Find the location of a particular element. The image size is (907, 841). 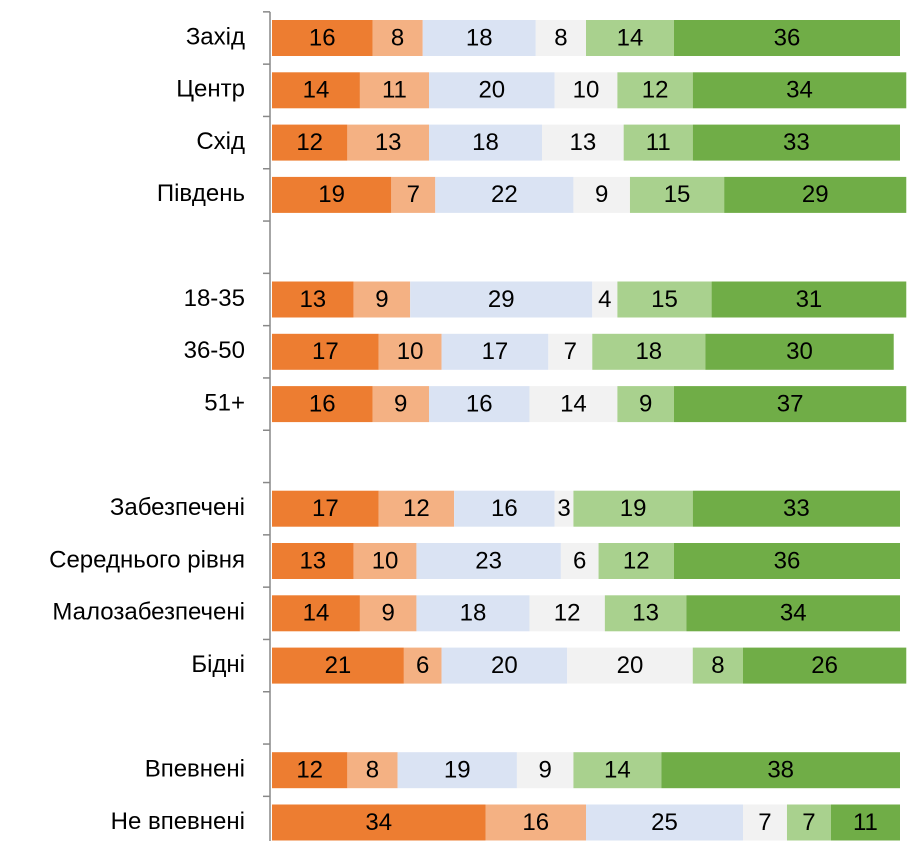

category-label: Захід is located at coordinates (215, 36).